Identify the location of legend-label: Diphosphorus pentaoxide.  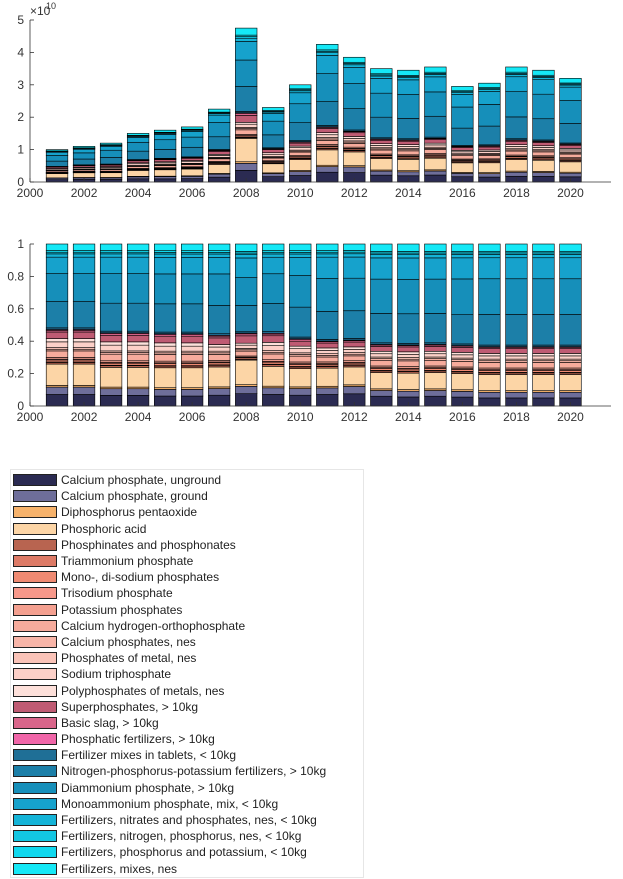
(129, 512).